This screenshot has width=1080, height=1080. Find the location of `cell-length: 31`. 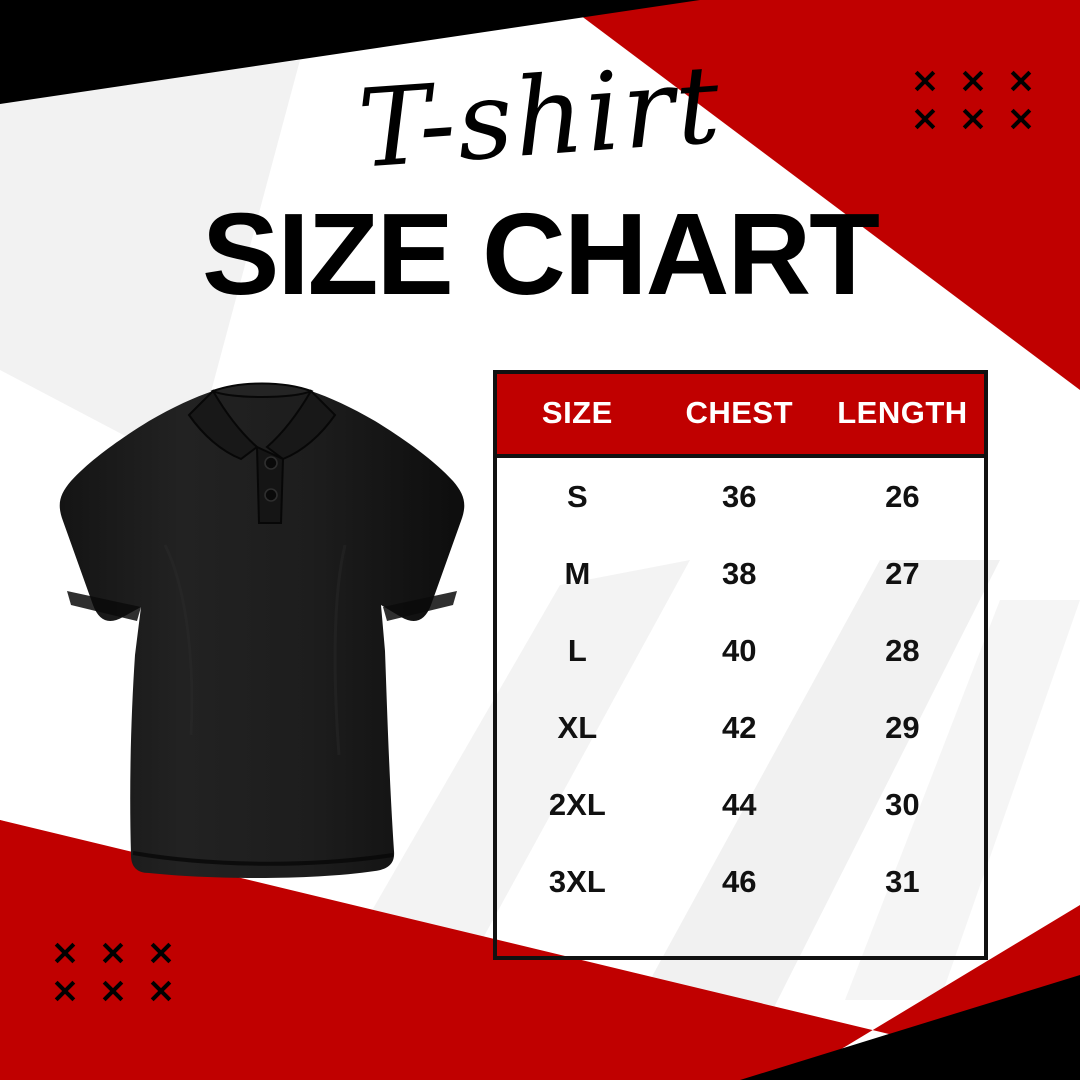

cell-length: 31 is located at coordinates (902, 881).